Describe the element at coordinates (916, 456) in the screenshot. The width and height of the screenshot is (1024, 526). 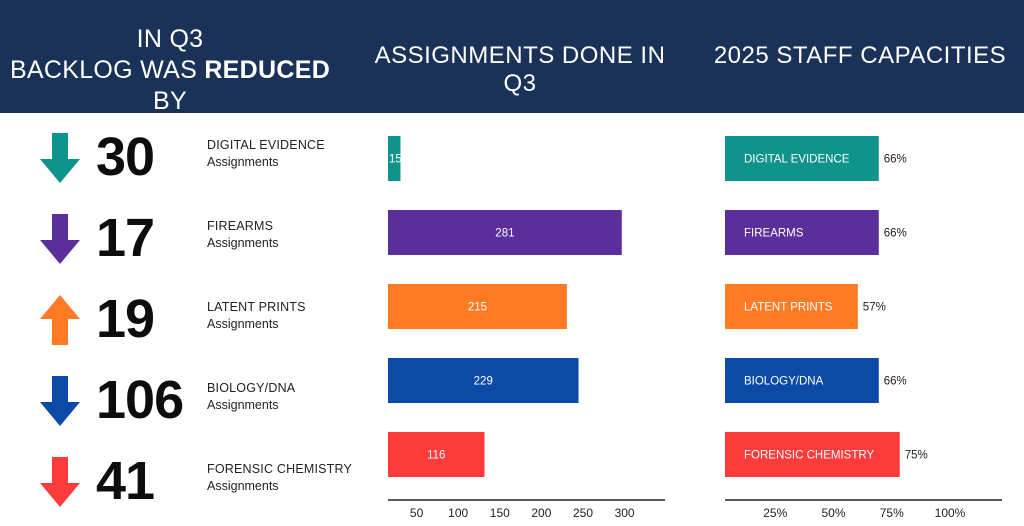
I see `capacity-value-label: 75%` at that location.